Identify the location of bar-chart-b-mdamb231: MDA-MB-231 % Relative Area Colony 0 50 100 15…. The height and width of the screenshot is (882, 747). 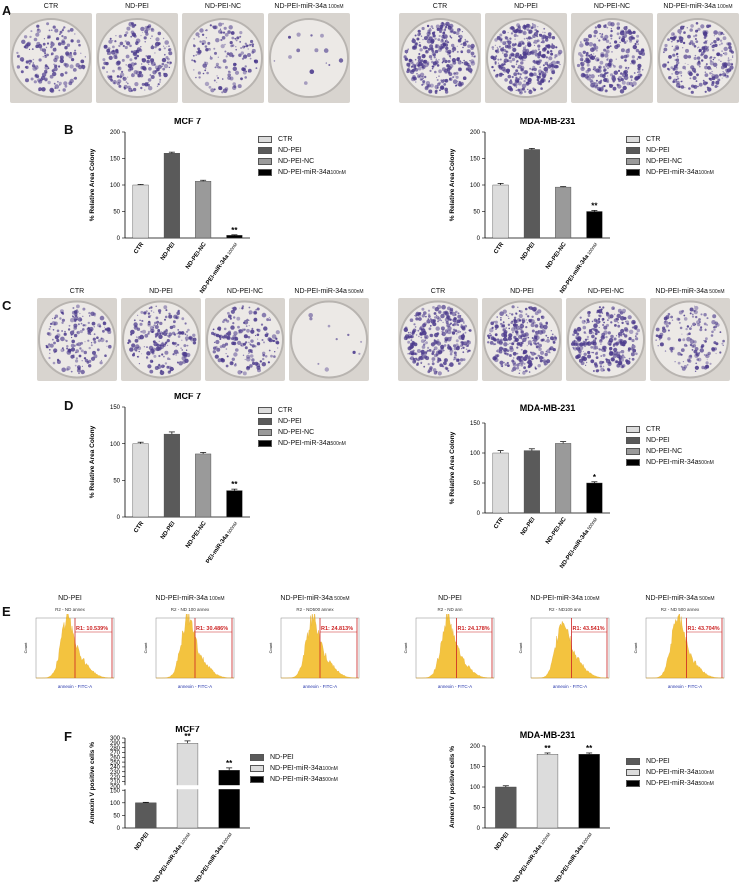
(529, 206).